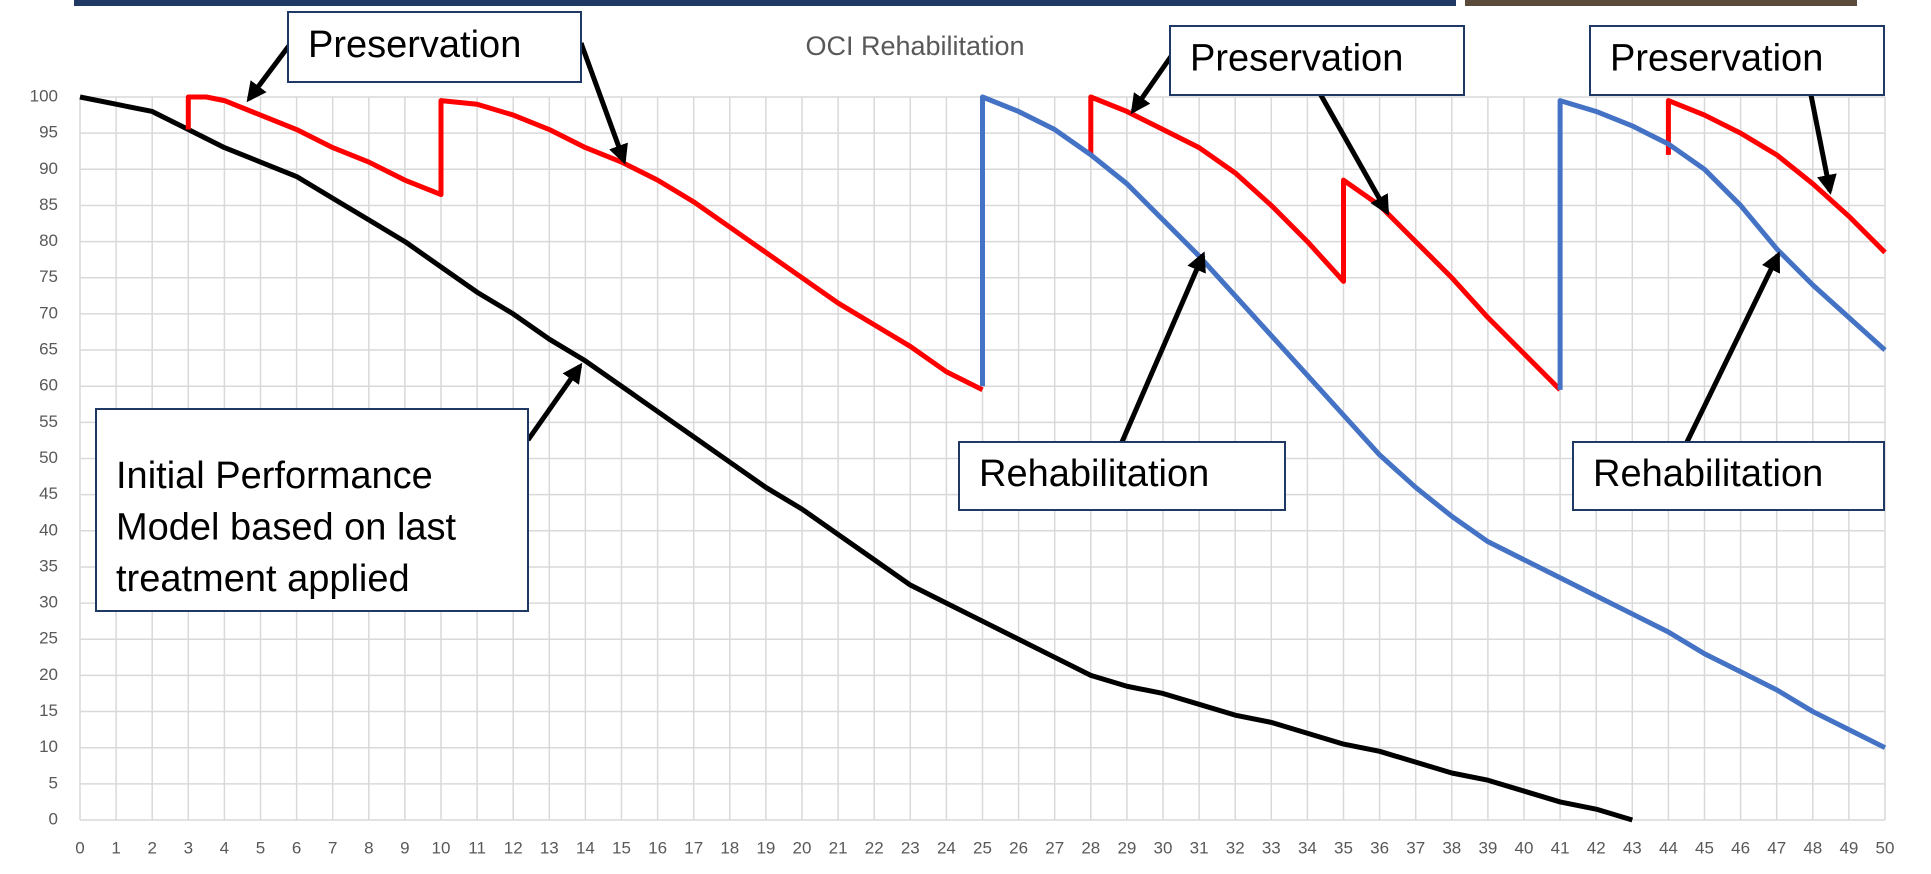 This screenshot has height=874, width=1931. I want to click on x-tick-label: 39, so click(1487, 847).